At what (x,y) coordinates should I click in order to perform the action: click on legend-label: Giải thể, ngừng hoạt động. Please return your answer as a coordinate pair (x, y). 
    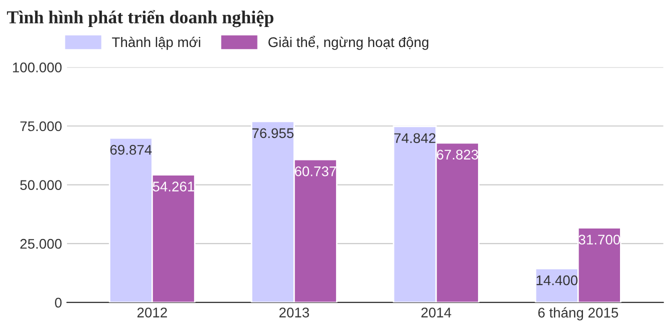
    Looking at the image, I should click on (348, 43).